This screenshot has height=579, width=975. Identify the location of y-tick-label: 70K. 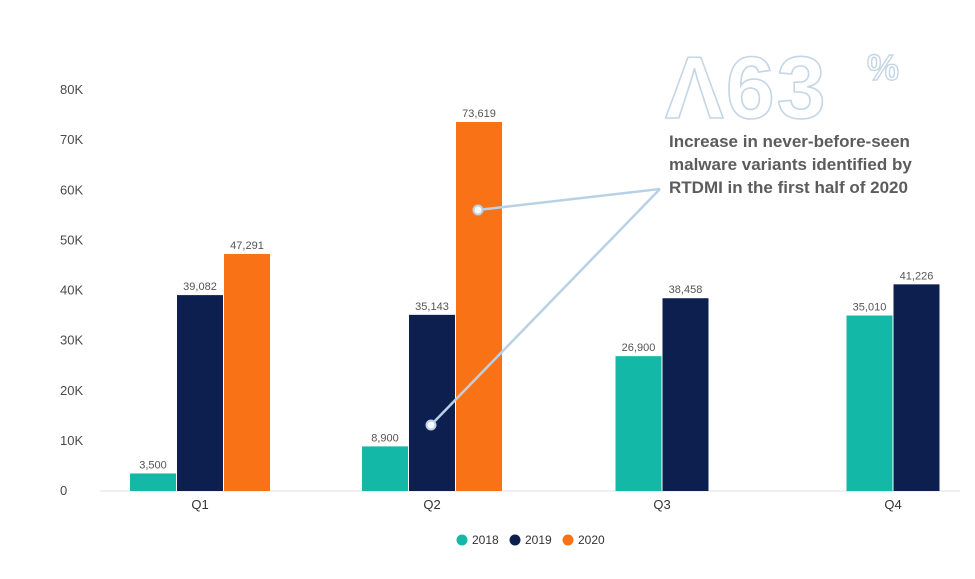
(71, 139).